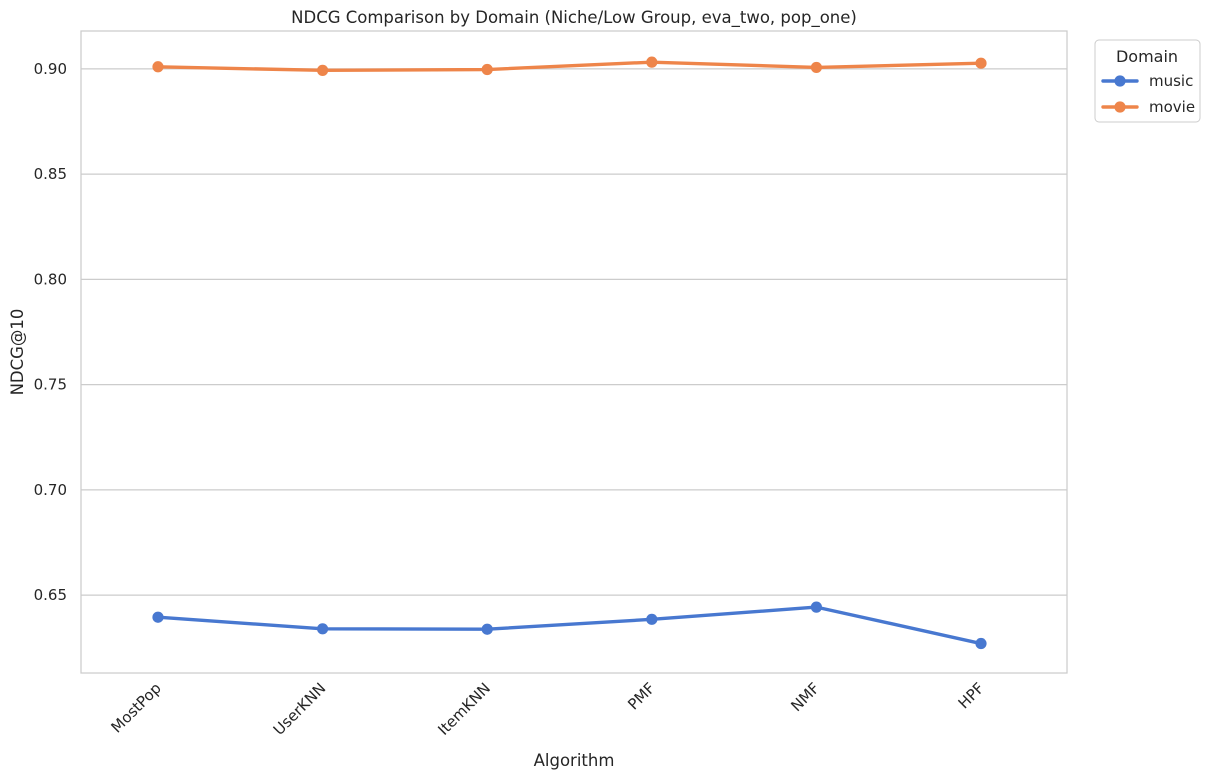 The image size is (1210, 780). I want to click on legend-swatch-marker-movie, so click(1120, 107).